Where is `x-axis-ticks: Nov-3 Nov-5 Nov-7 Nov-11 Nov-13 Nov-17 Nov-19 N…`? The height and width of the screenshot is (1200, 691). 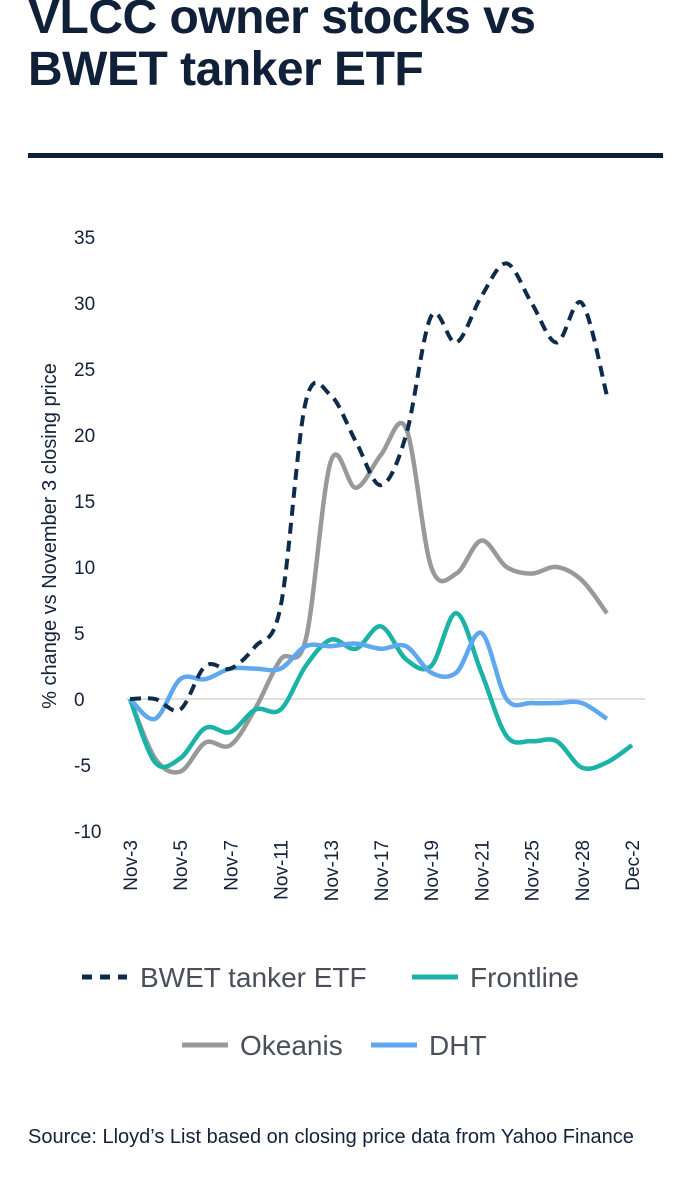 x-axis-ticks: Nov-3 Nov-5 Nov-7 Nov-11 Nov-13 Nov-17 Nov-19 N… is located at coordinates (382, 870).